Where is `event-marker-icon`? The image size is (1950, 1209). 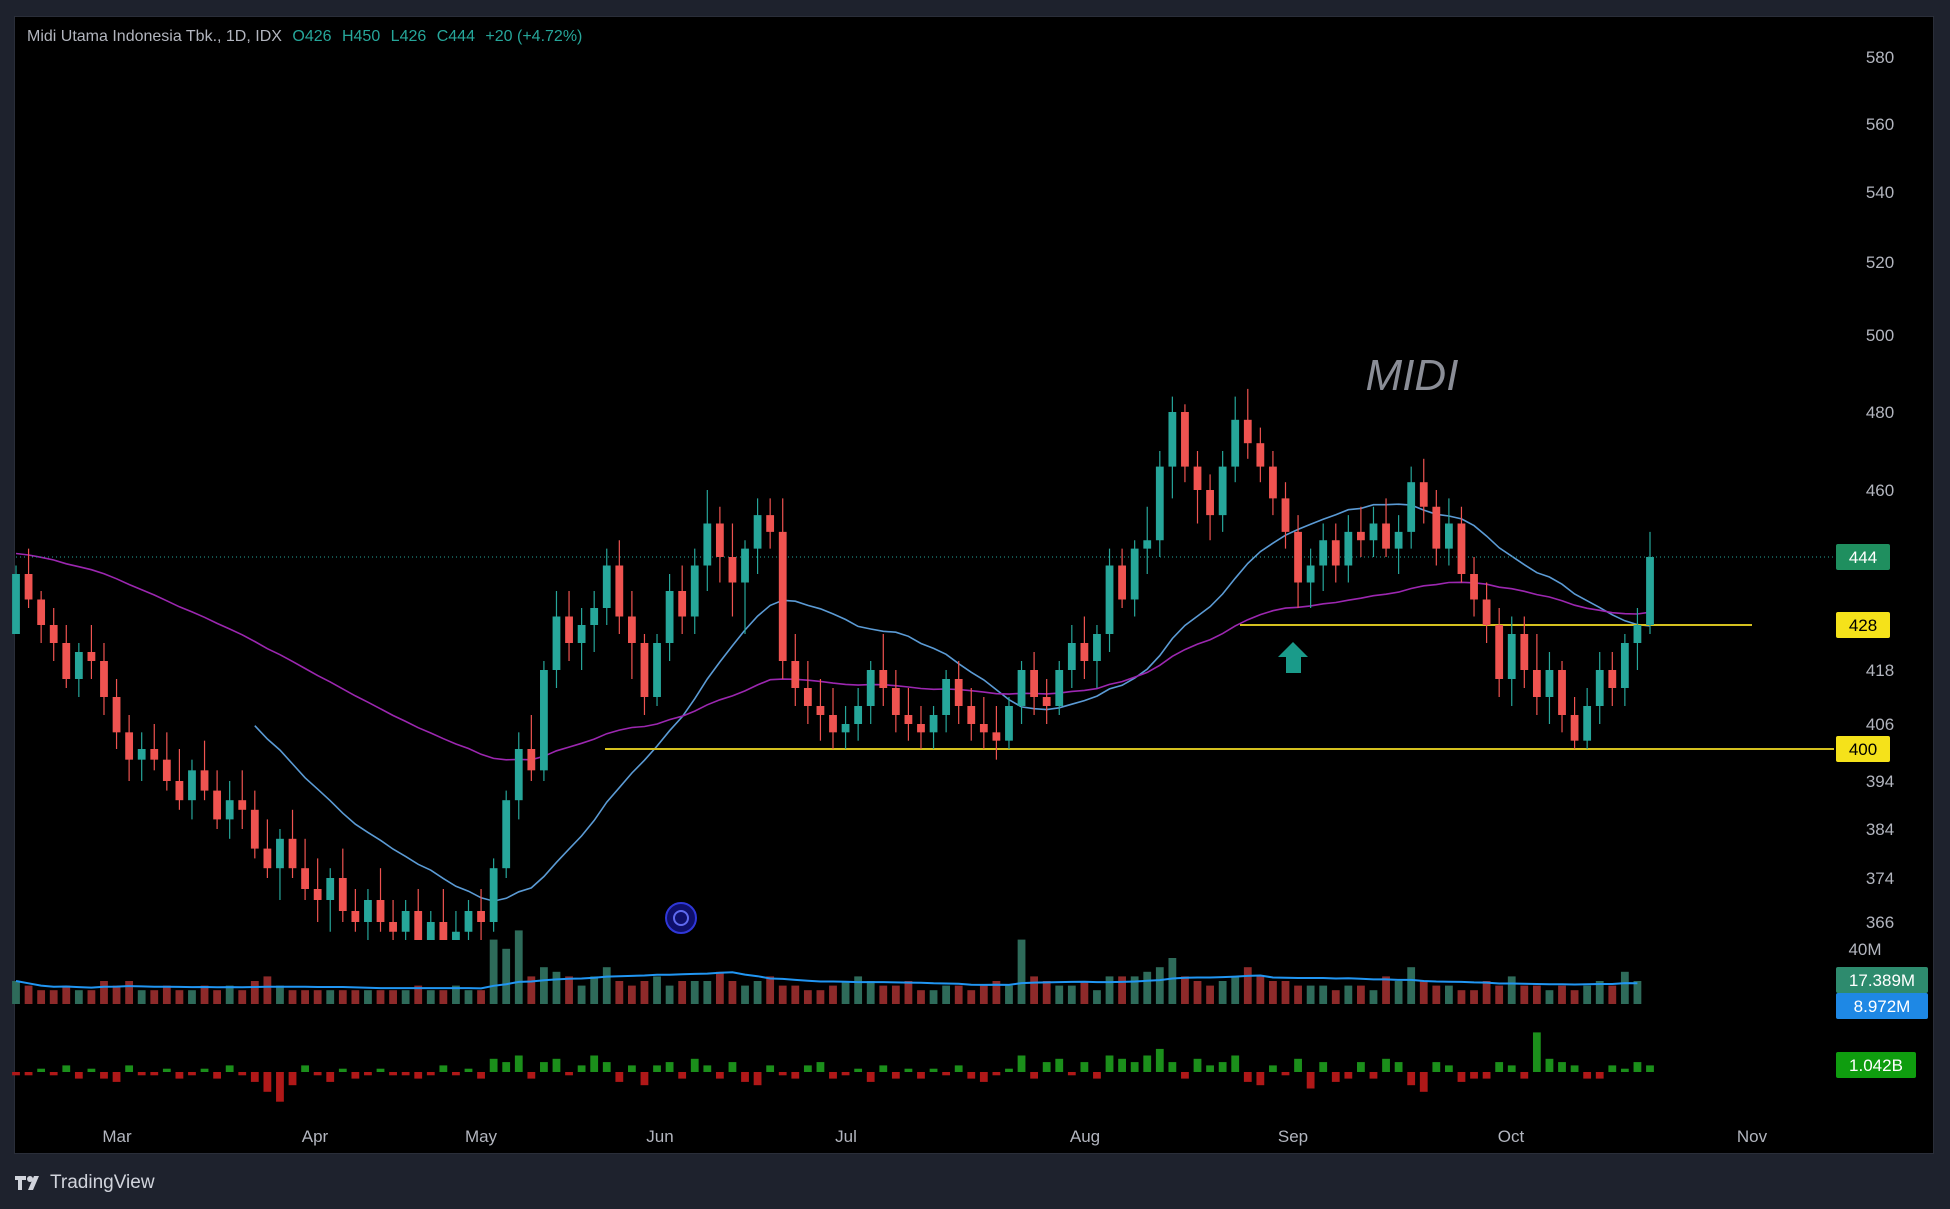 event-marker-icon is located at coordinates (681, 918).